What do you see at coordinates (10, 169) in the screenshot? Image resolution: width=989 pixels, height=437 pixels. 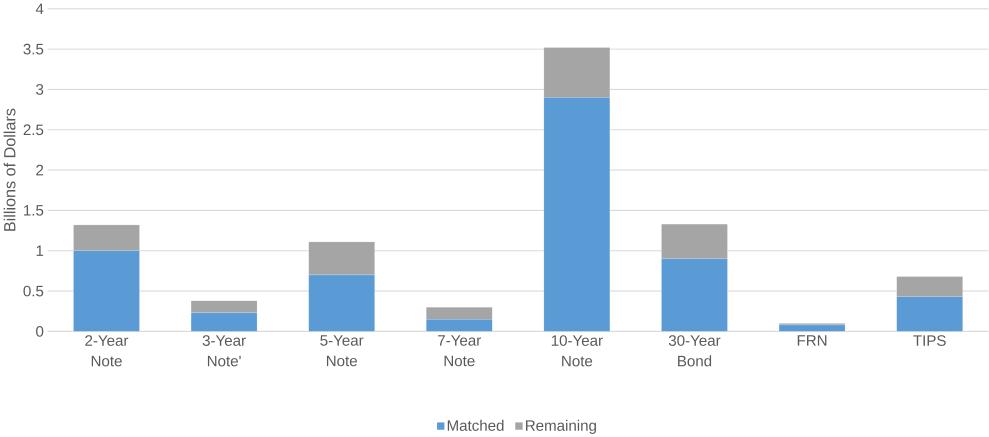 I see `y-axis-title: Billions of Dollars` at bounding box center [10, 169].